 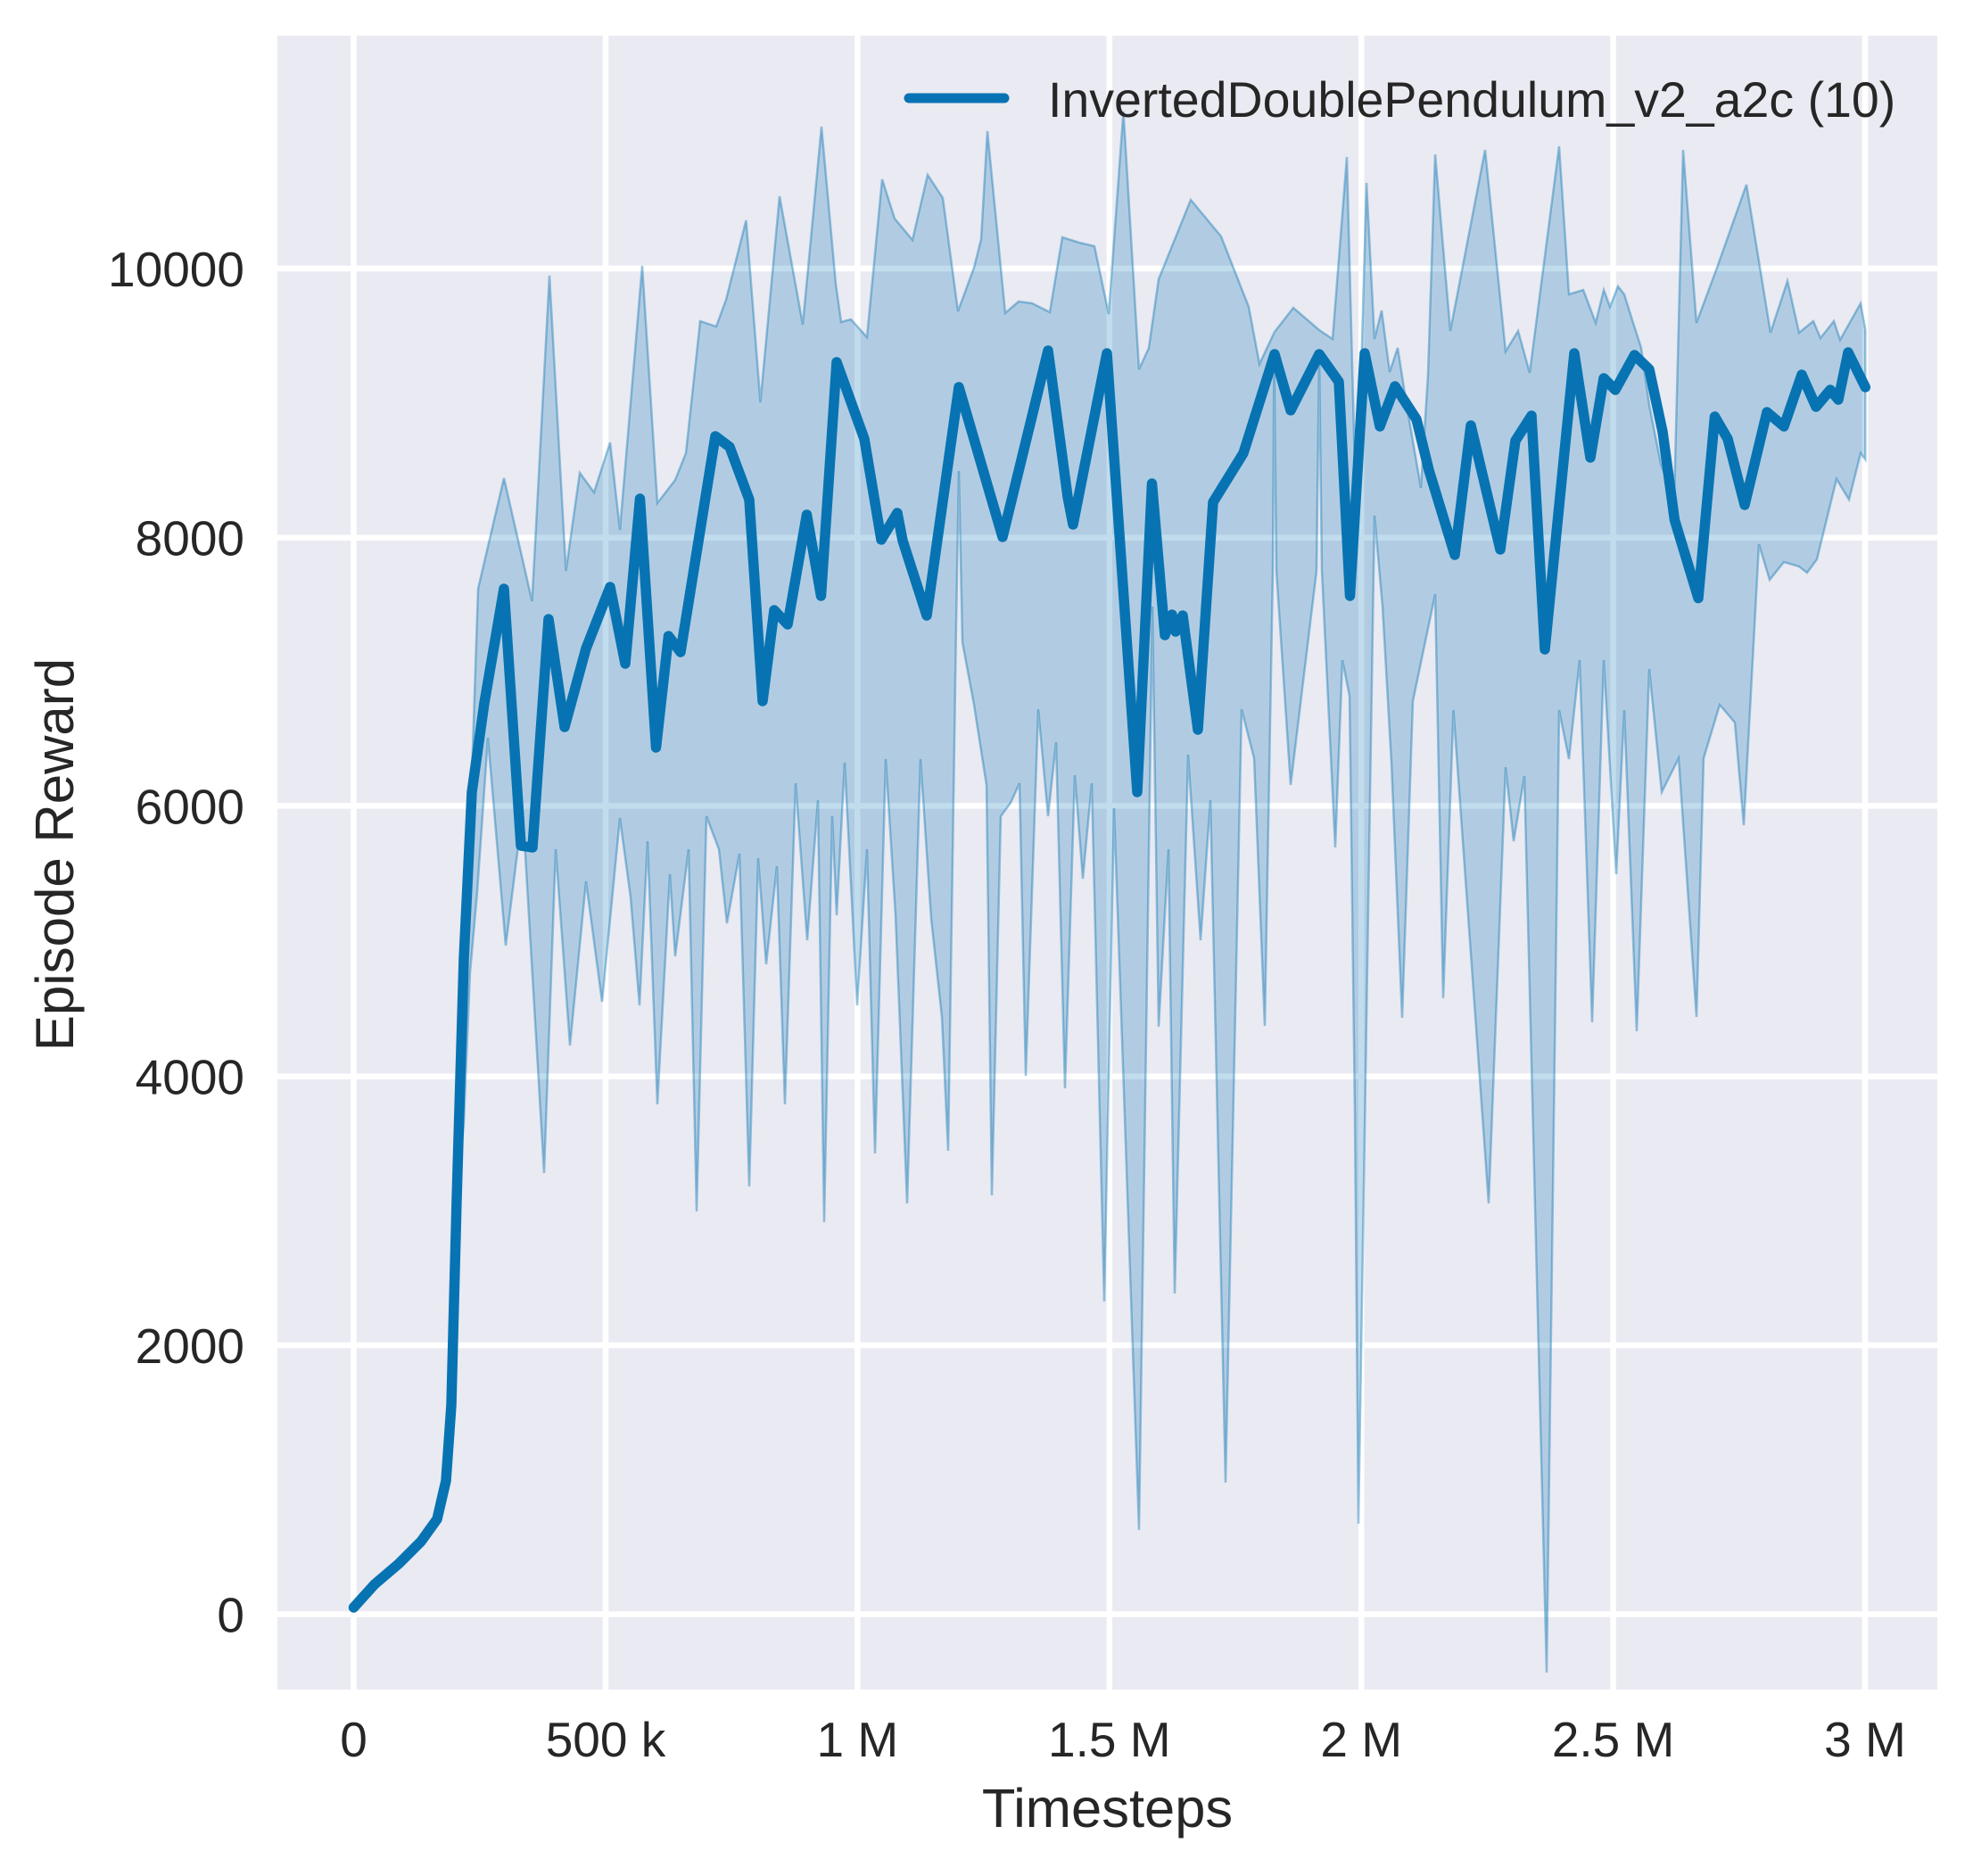 What do you see at coordinates (1107, 1809) in the screenshot?
I see `svg-text: Timesteps` at bounding box center [1107, 1809].